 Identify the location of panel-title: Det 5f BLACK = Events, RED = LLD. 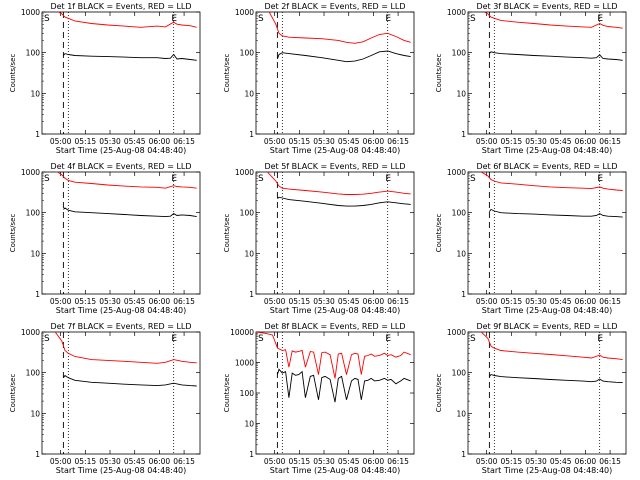
(334, 166).